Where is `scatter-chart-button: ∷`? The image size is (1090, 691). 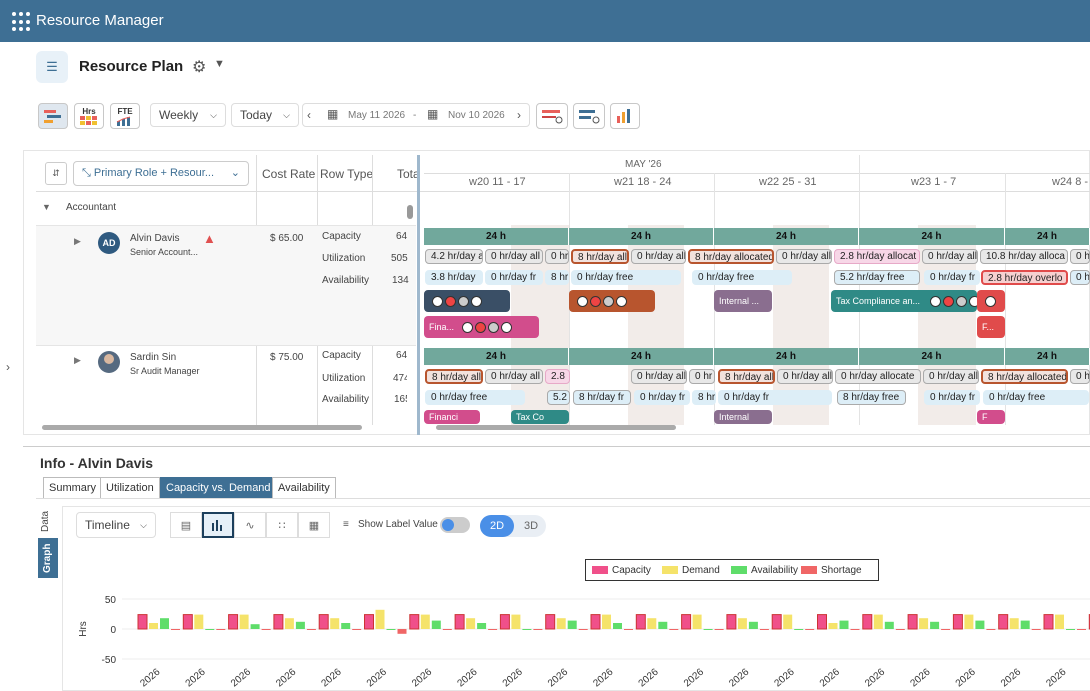 scatter-chart-button: ∷ is located at coordinates (282, 525).